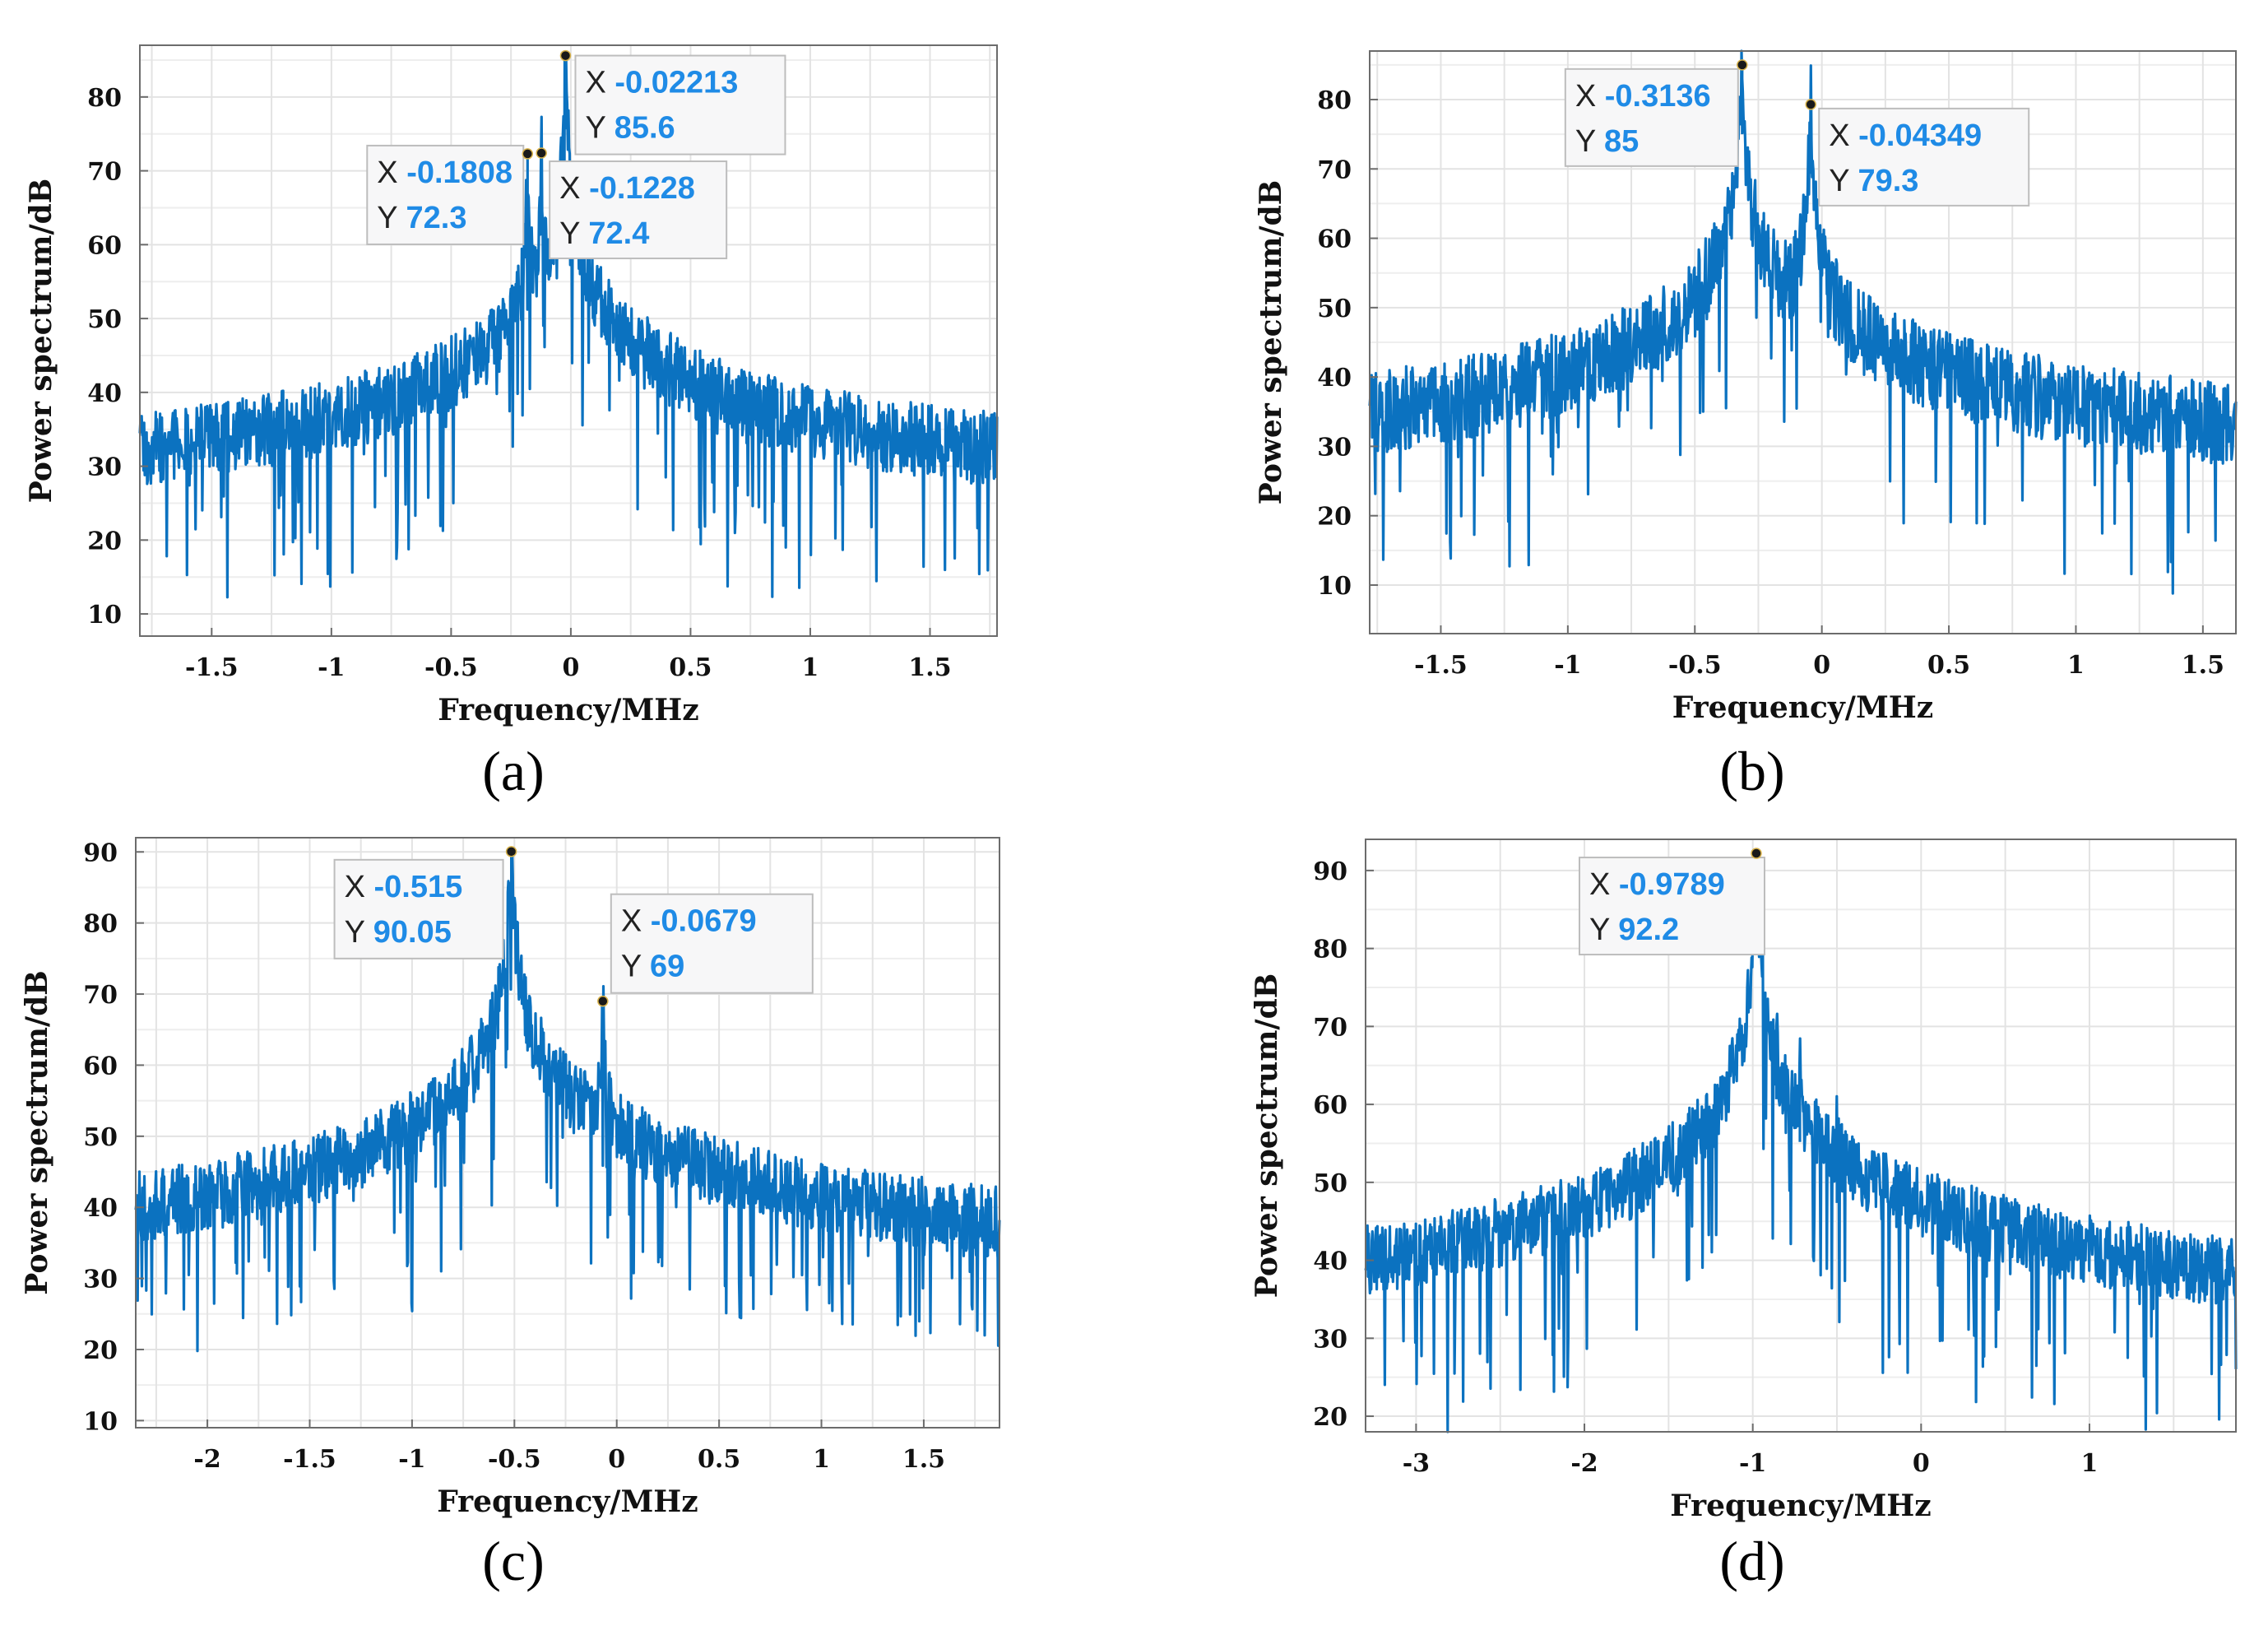 This screenshot has width=2268, height=1640. Describe the element at coordinates (1888, 181) in the screenshot. I see `datatip-y-value: 79.3` at that location.